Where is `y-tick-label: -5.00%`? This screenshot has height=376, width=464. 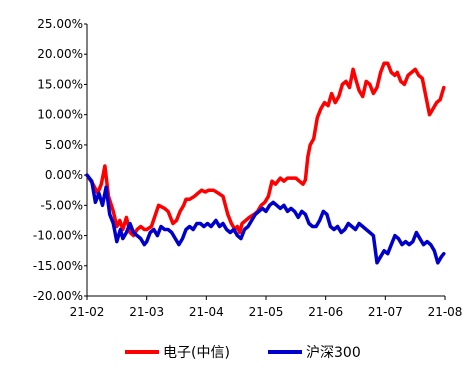
y-tick-label: -5.00% is located at coordinates (62, 205).